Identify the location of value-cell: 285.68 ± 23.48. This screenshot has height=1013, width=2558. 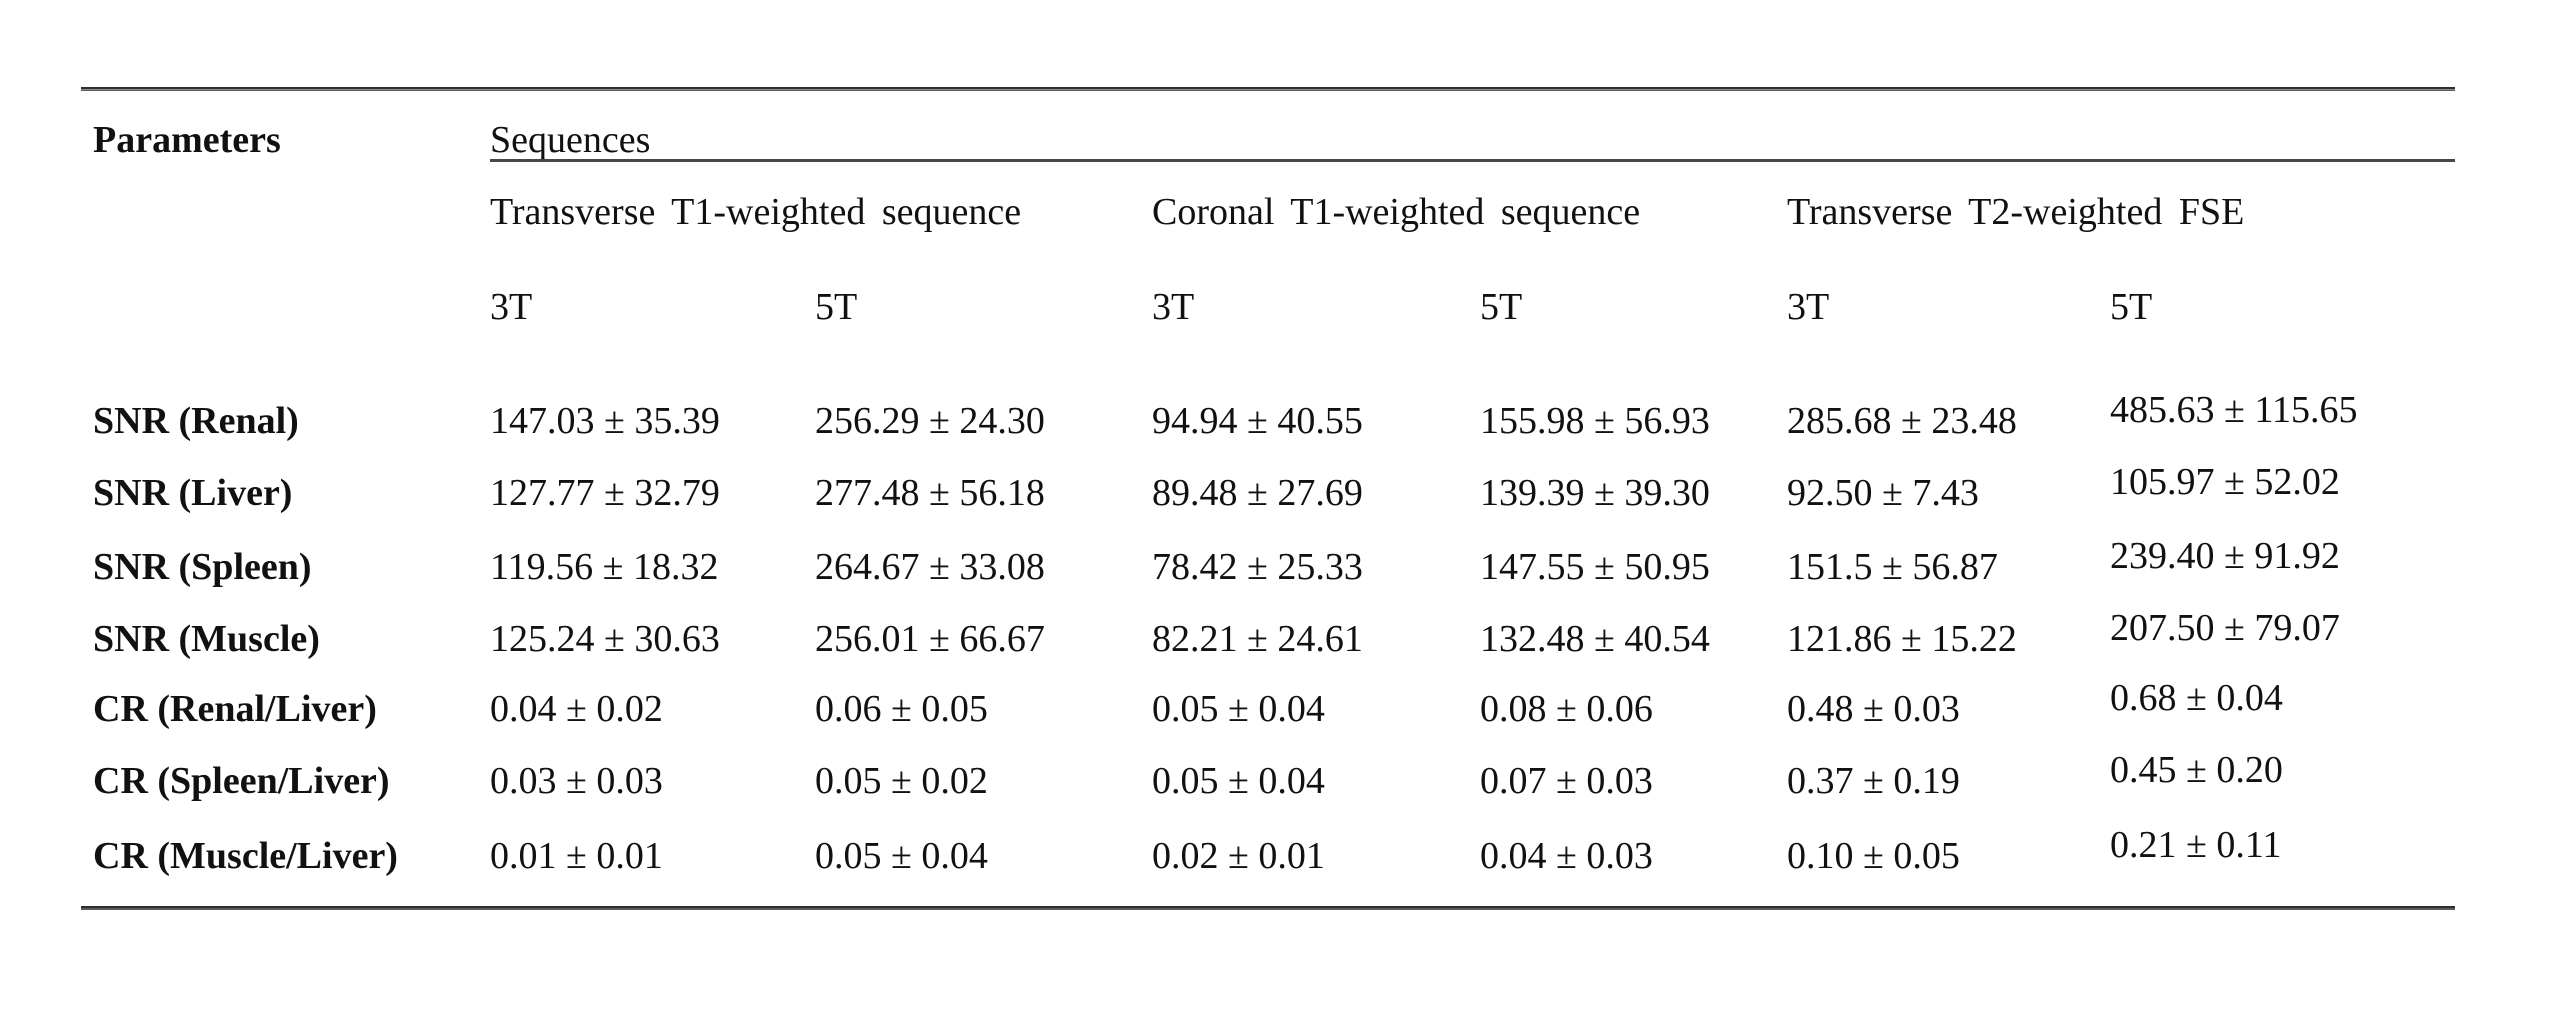
(1902, 421).